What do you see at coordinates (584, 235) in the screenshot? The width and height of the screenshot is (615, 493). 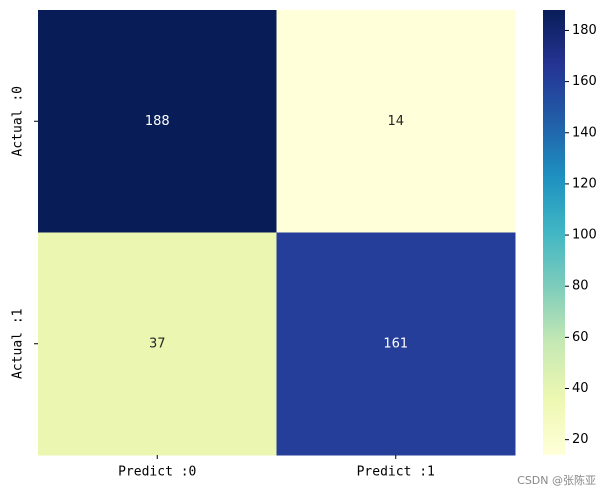 I see `colorbar-tick-label: 100` at bounding box center [584, 235].